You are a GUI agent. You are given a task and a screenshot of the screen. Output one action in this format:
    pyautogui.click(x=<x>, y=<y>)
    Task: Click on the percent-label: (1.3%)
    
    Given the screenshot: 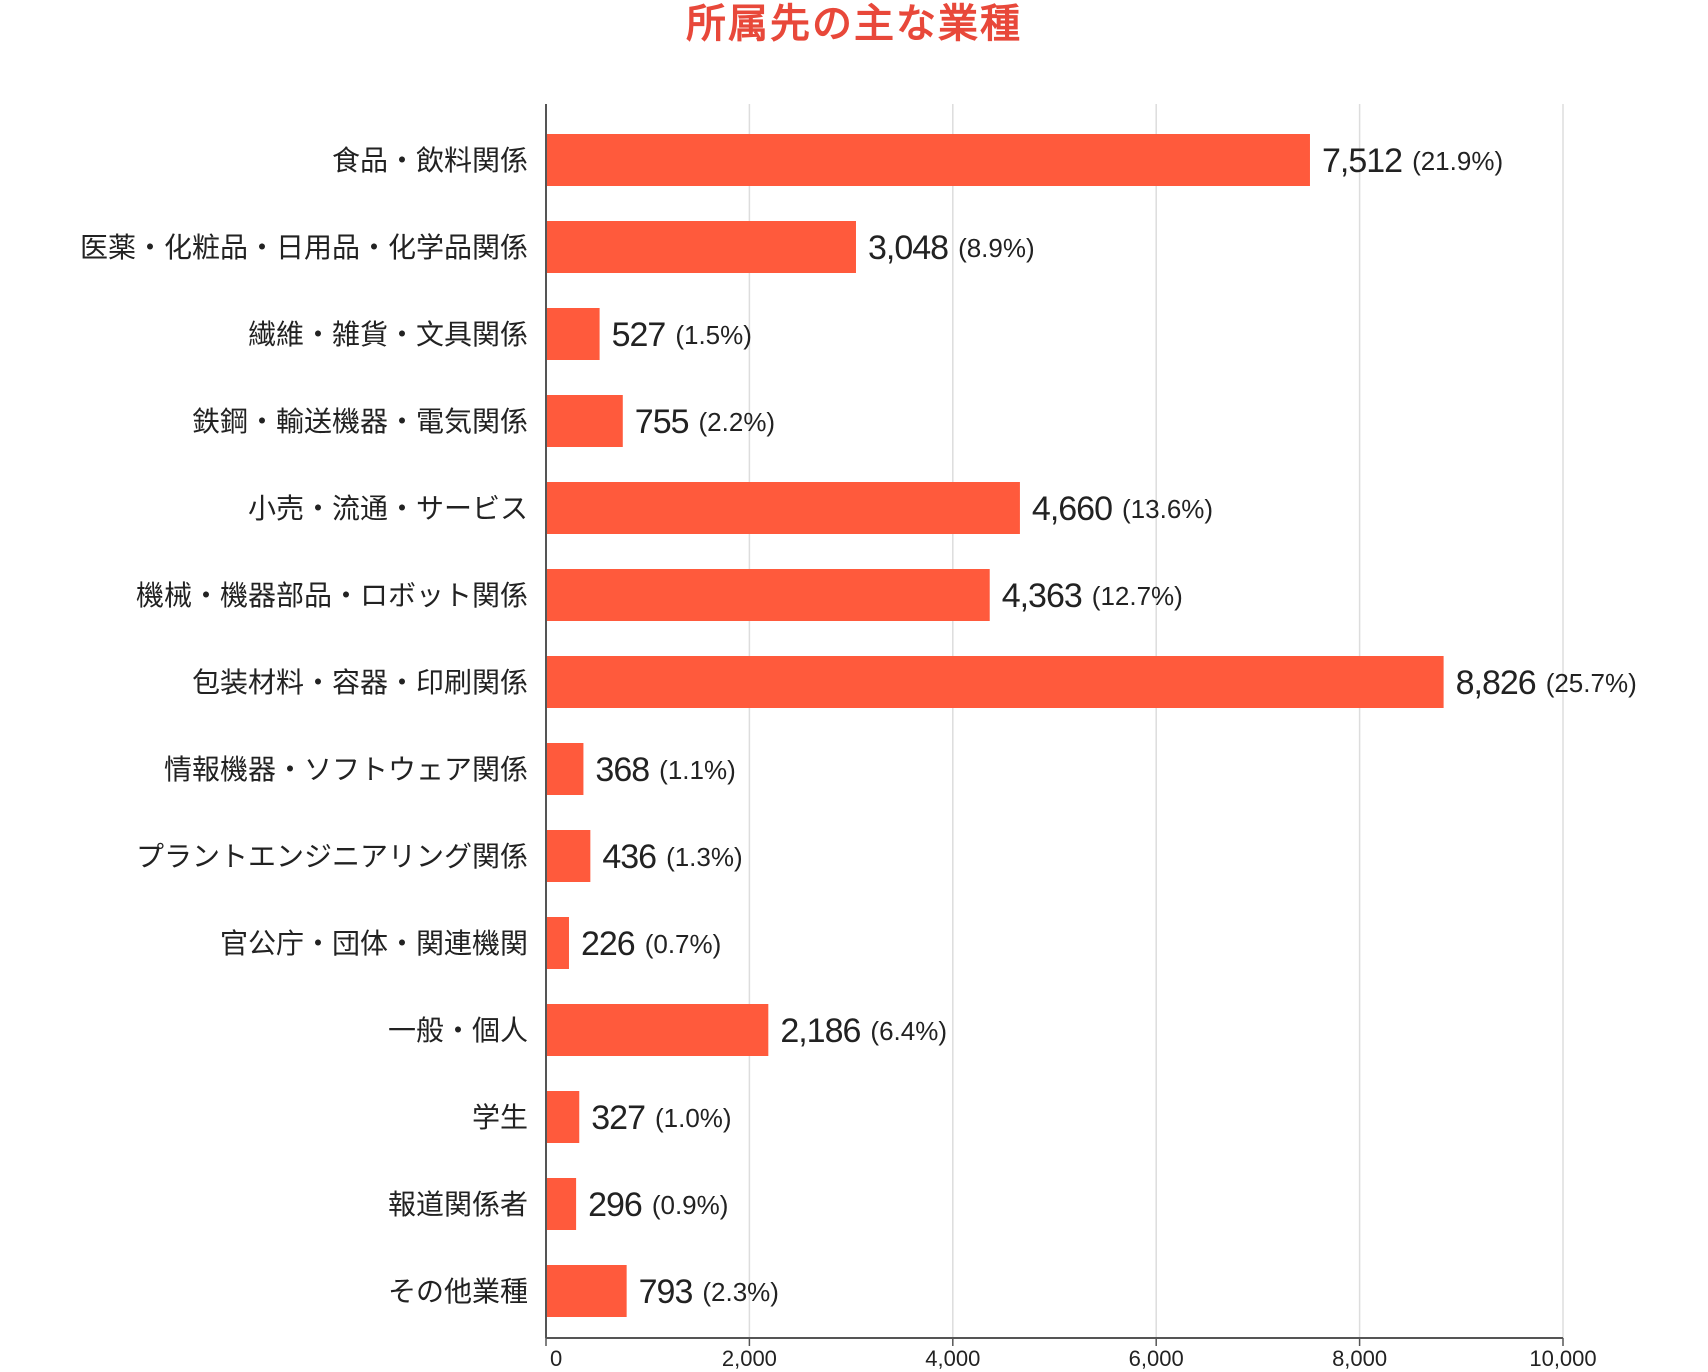 What is the action you would take?
    pyautogui.click(x=704, y=857)
    